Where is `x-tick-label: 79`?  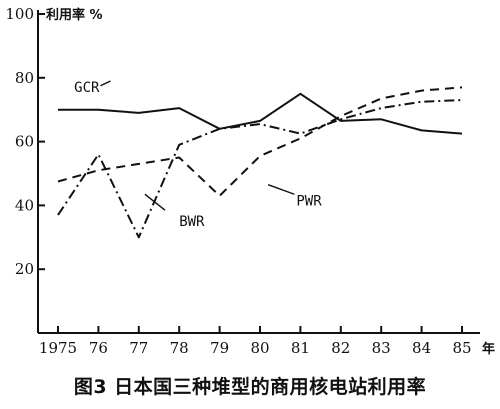 x-tick-label: 79 is located at coordinates (219, 348).